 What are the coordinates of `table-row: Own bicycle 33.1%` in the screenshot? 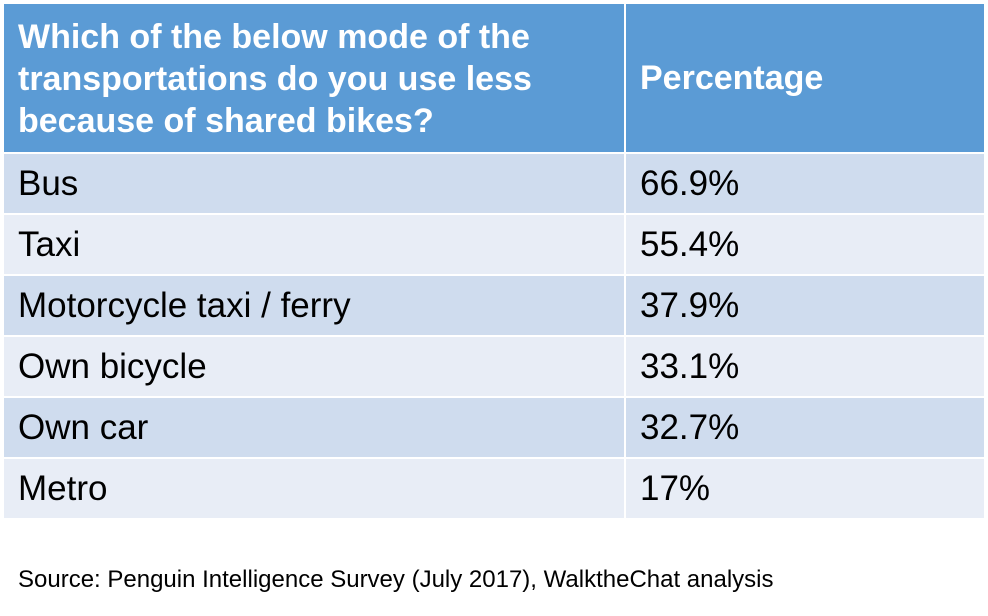 It's located at (494, 367).